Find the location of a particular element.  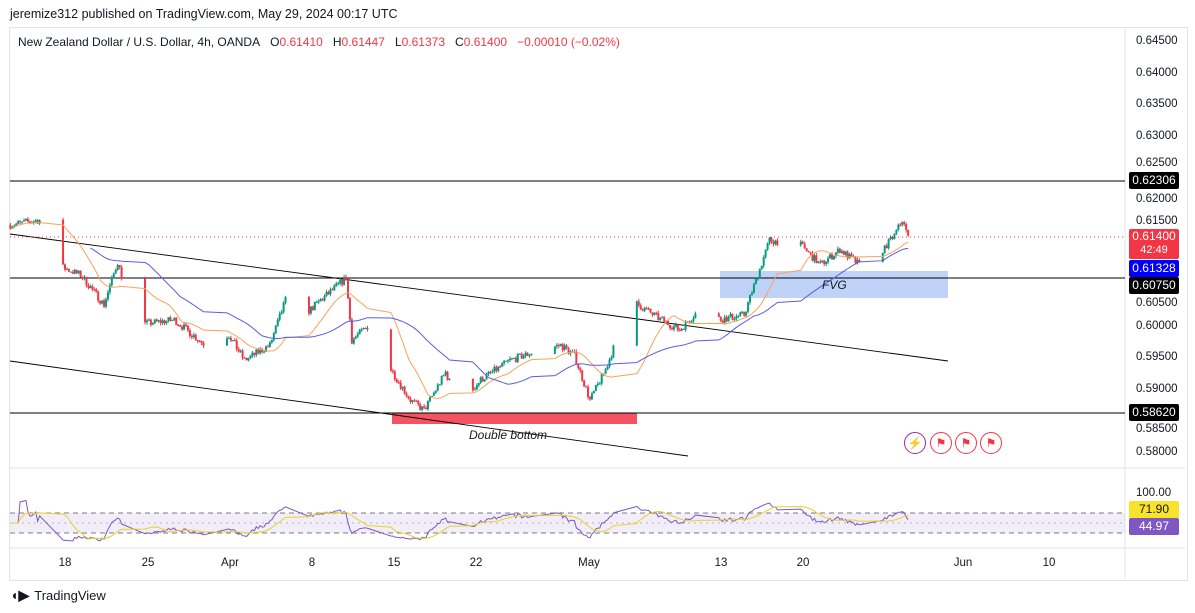

rsi-line is located at coordinates (459, 520).